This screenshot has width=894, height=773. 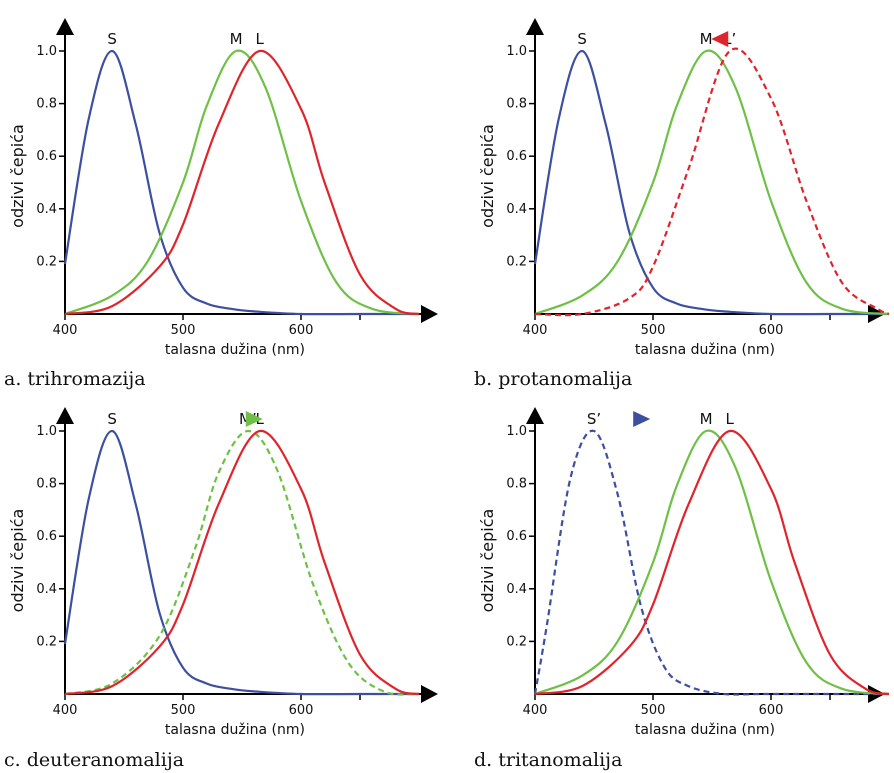 I want to click on panel-title-c: c. deuteranomalija, so click(x=94, y=760).